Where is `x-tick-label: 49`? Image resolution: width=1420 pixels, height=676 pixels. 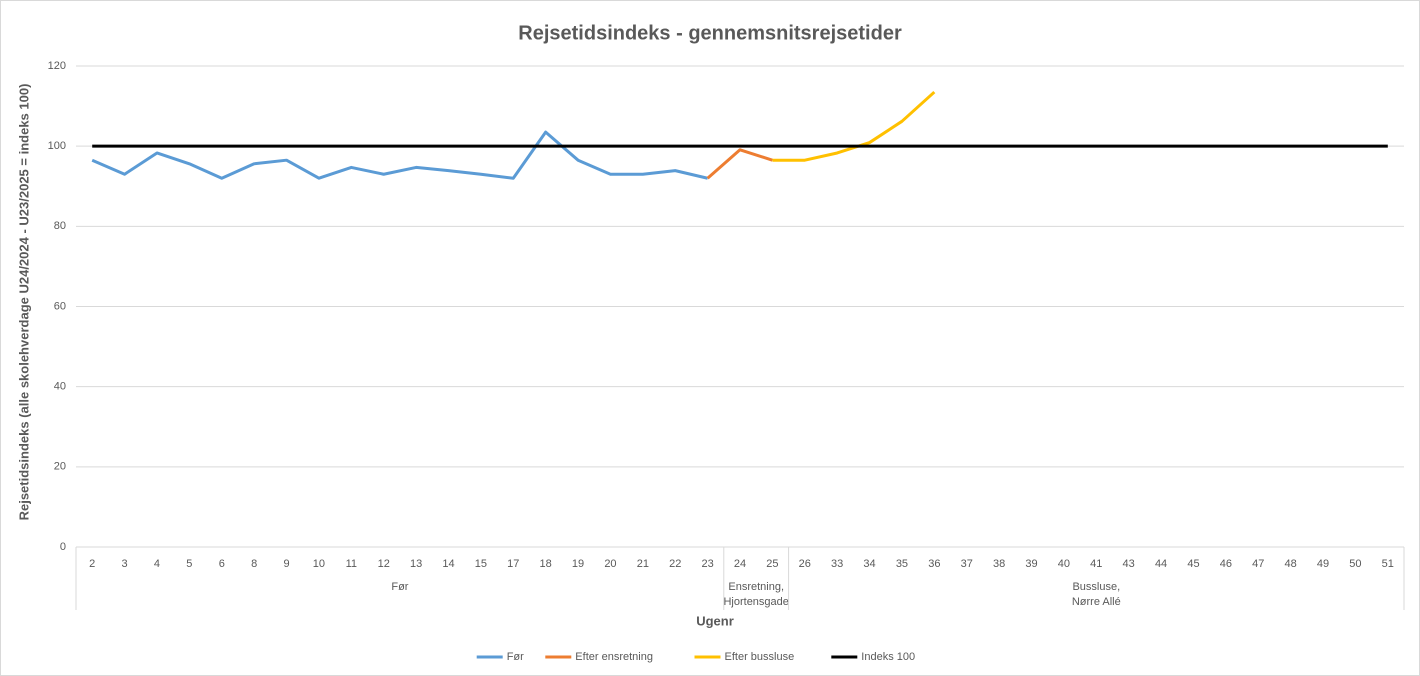 x-tick-label: 49 is located at coordinates (1323, 564).